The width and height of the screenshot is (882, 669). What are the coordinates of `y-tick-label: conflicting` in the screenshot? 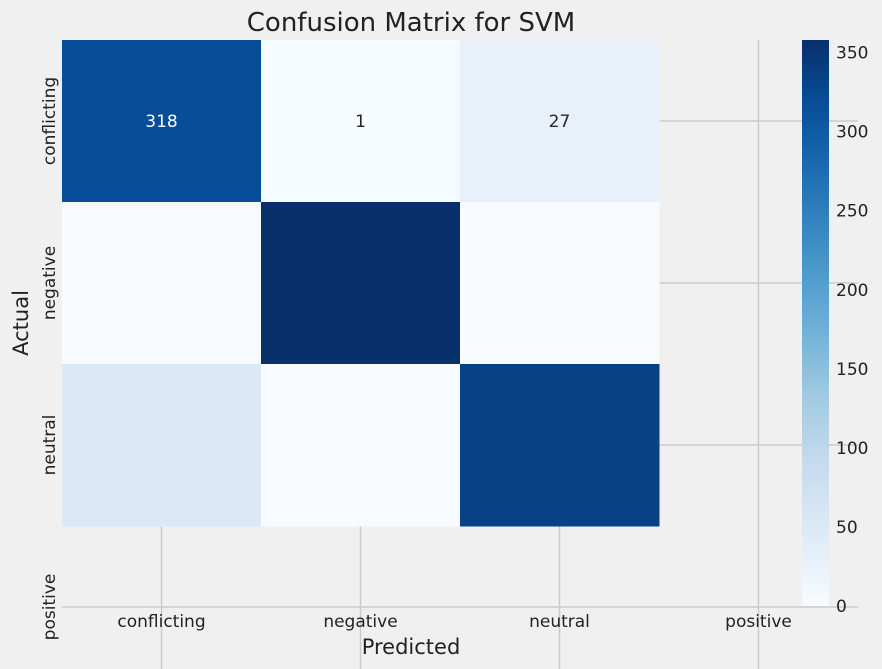 It's located at (50, 121).